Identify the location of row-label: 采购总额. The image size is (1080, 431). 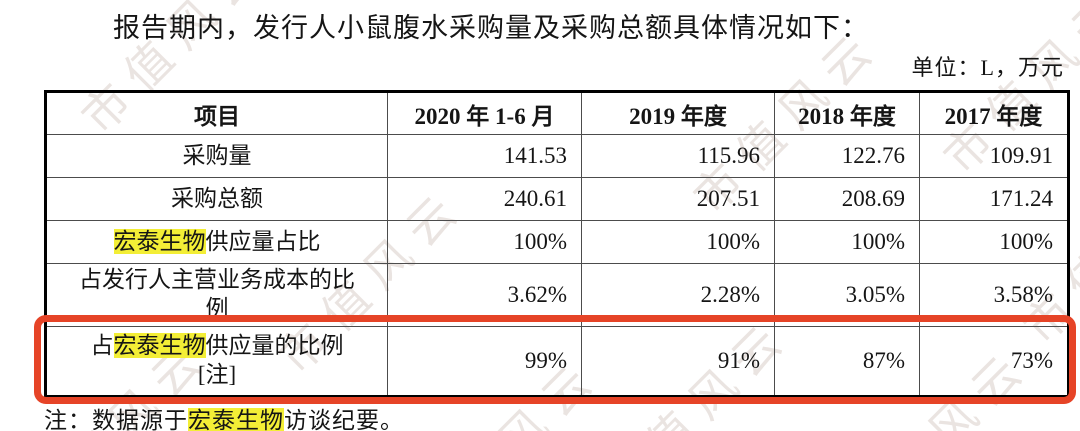
(216, 199).